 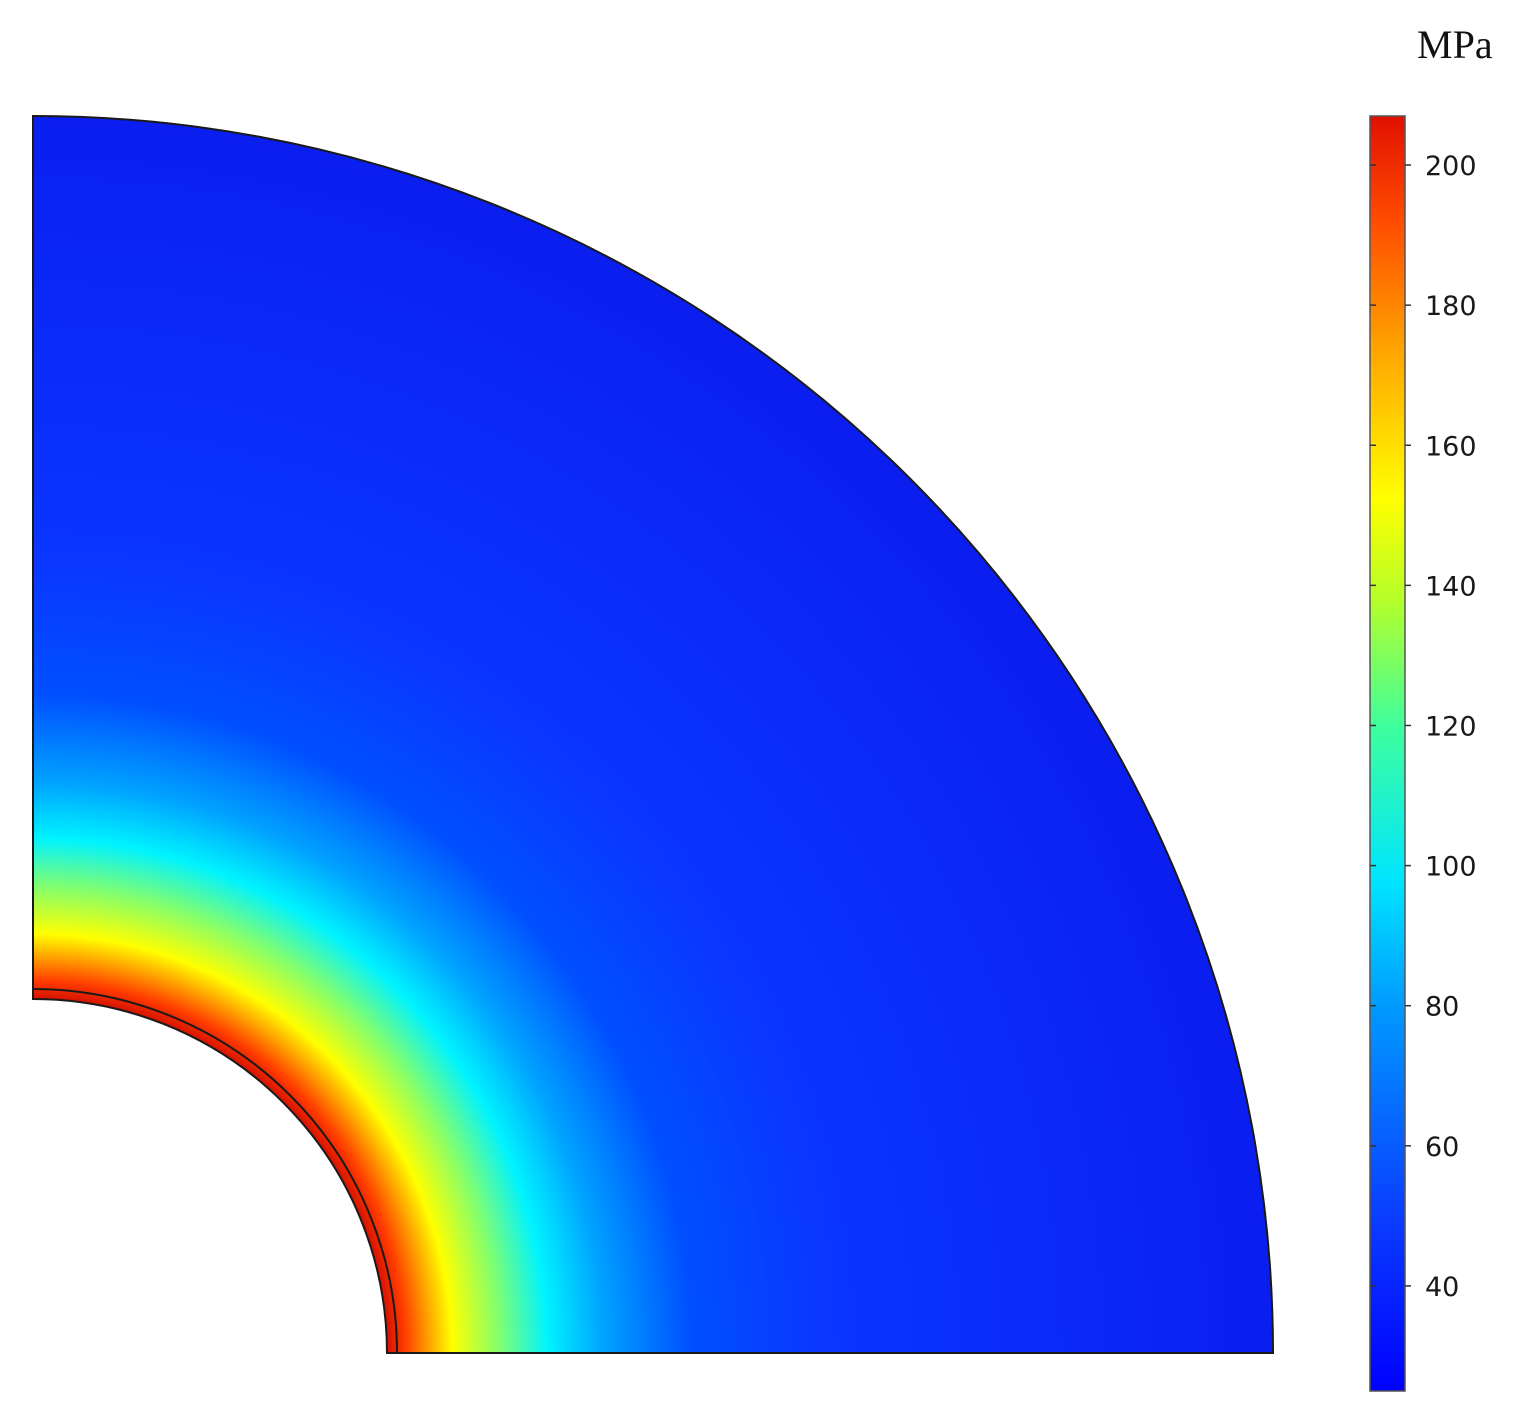 What do you see at coordinates (1423, 727) in the screenshot?
I see `colorbar-ticks: 40 60 80 100 120 140 160 180 200` at bounding box center [1423, 727].